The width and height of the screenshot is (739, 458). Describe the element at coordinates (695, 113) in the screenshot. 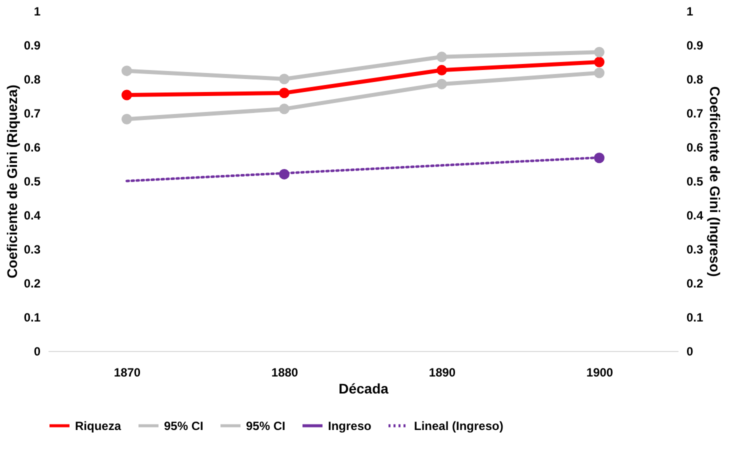

I see `y2-tick-label: 0.7` at that location.